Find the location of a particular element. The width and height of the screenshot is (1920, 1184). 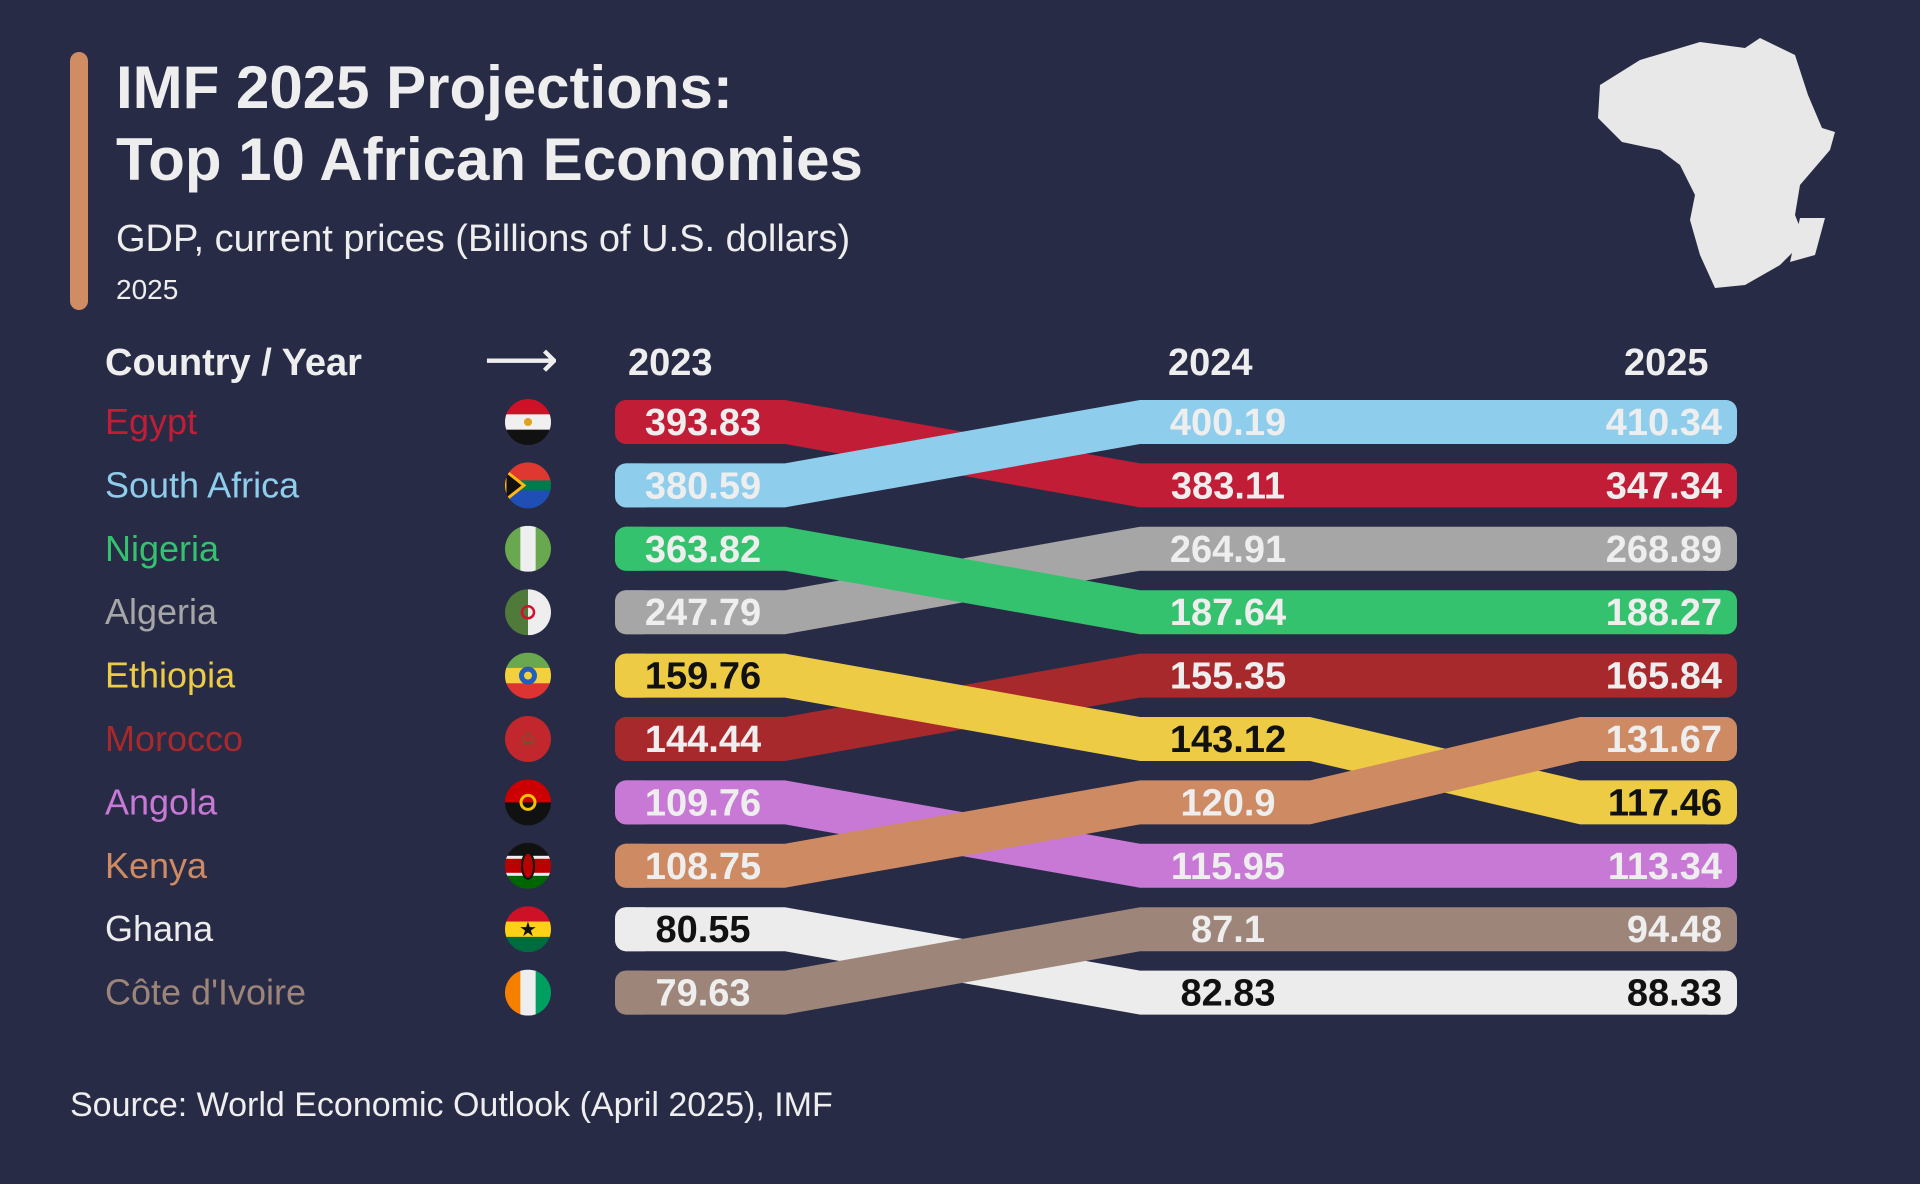

value-label-2023: 363.82 is located at coordinates (703, 550).